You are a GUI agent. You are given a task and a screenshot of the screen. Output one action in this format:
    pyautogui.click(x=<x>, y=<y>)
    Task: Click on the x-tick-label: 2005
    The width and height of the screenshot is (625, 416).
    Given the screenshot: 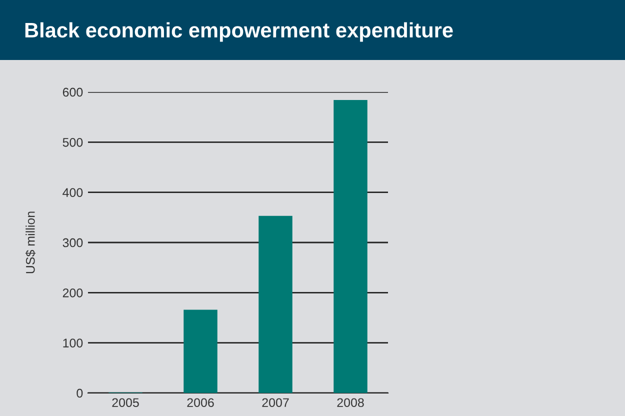 What is the action you would take?
    pyautogui.click(x=125, y=403)
    